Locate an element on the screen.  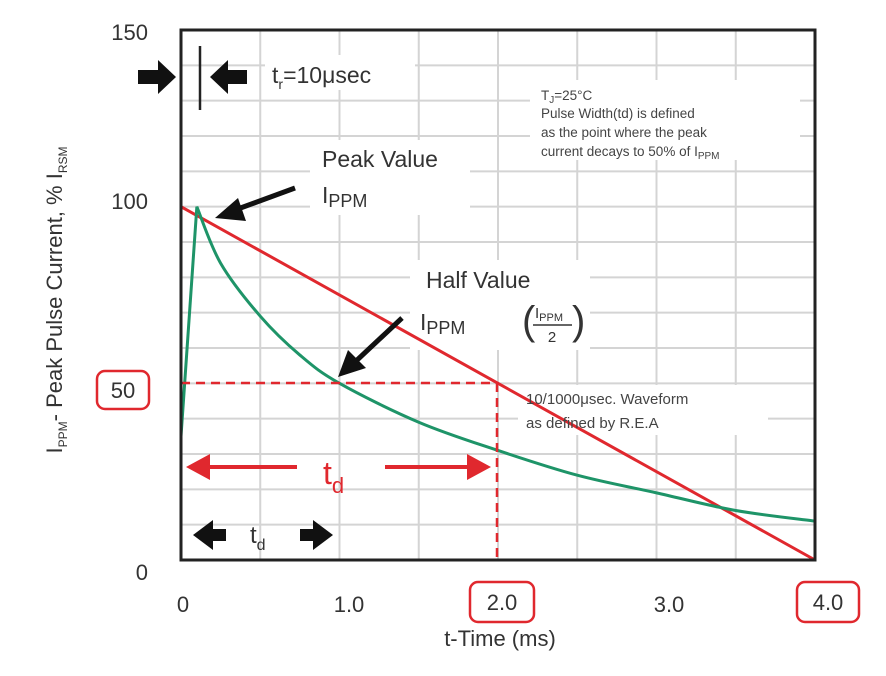
x-tick-0: 0 is located at coordinates (183, 604).